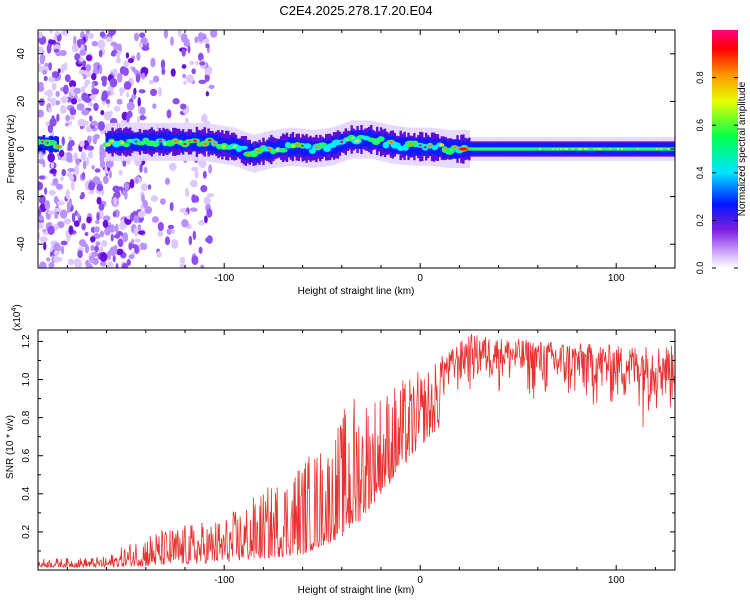 Image resolution: width=750 pixels, height=600 pixels. I want to click on spectrogram-core-cell, so click(275, 148).